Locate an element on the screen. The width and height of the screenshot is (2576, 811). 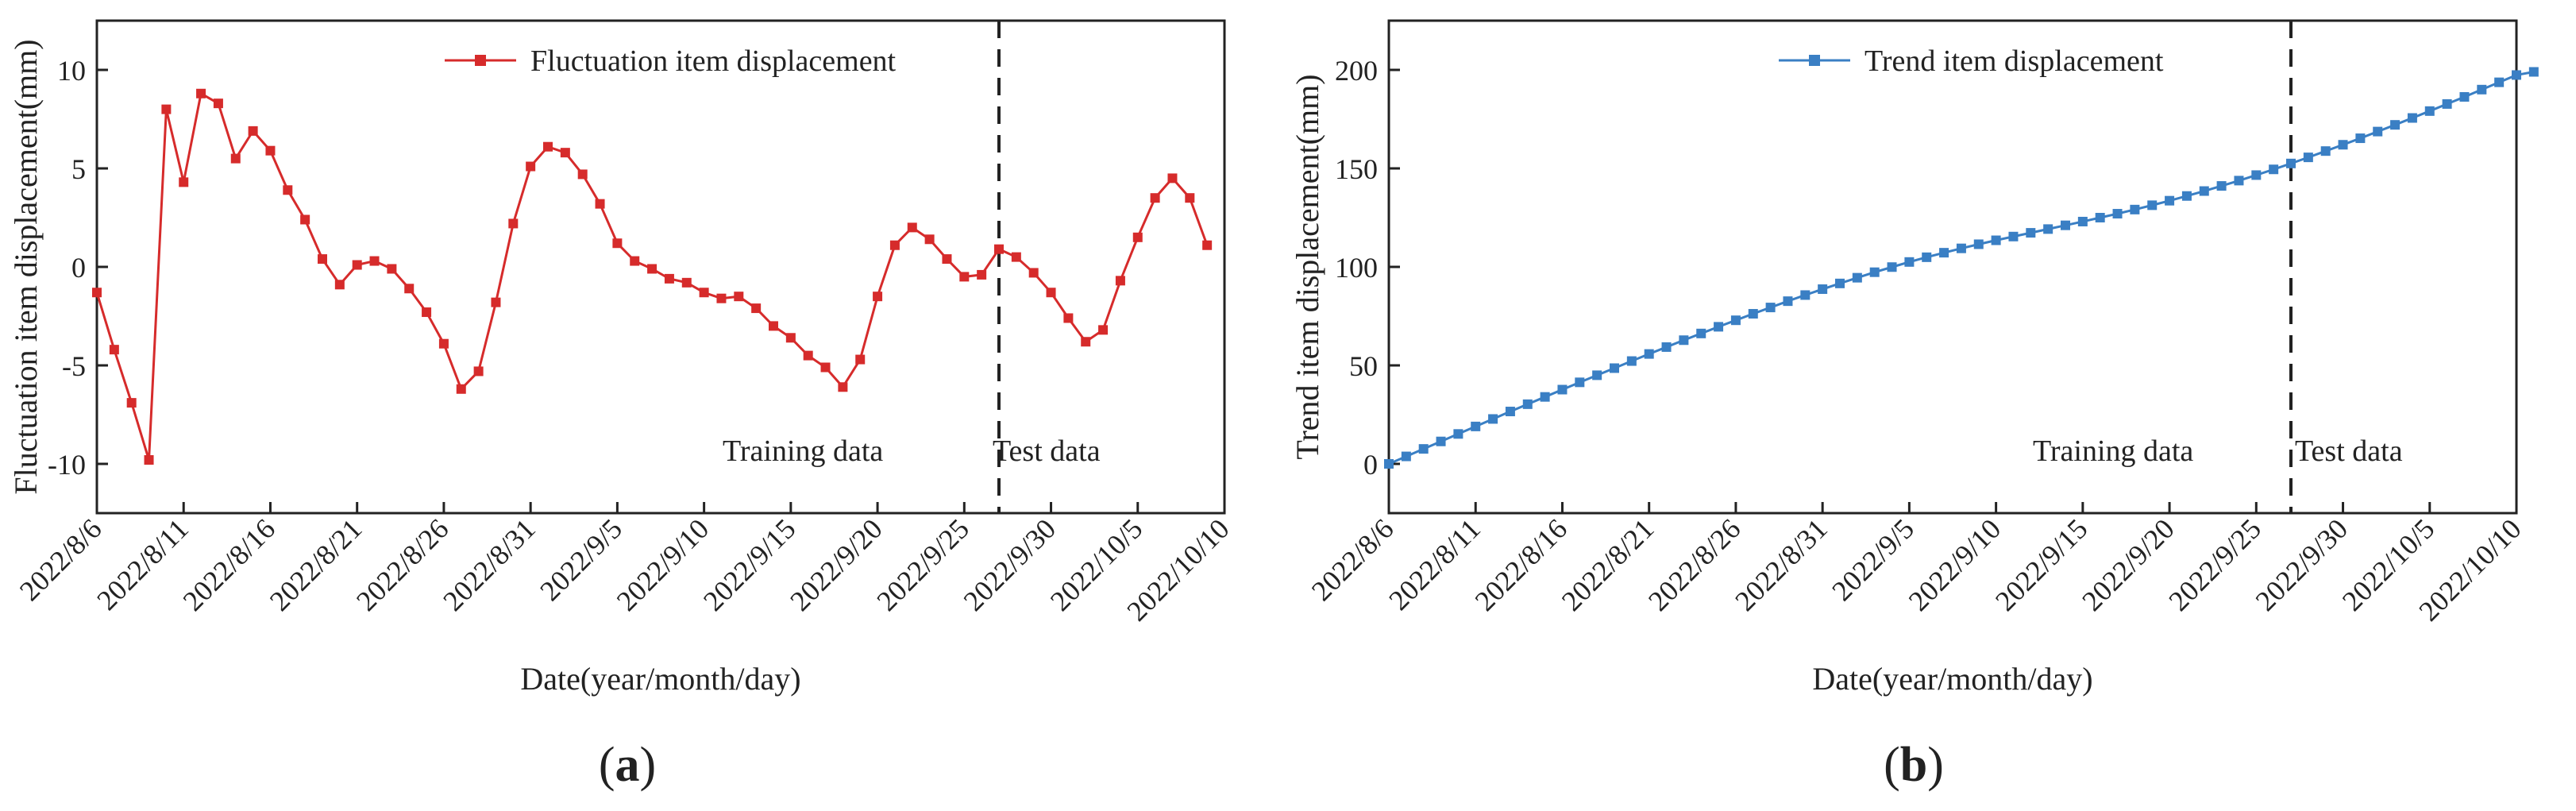
x-axis-title-a: Date(year/month/day) is located at coordinates (660, 679).